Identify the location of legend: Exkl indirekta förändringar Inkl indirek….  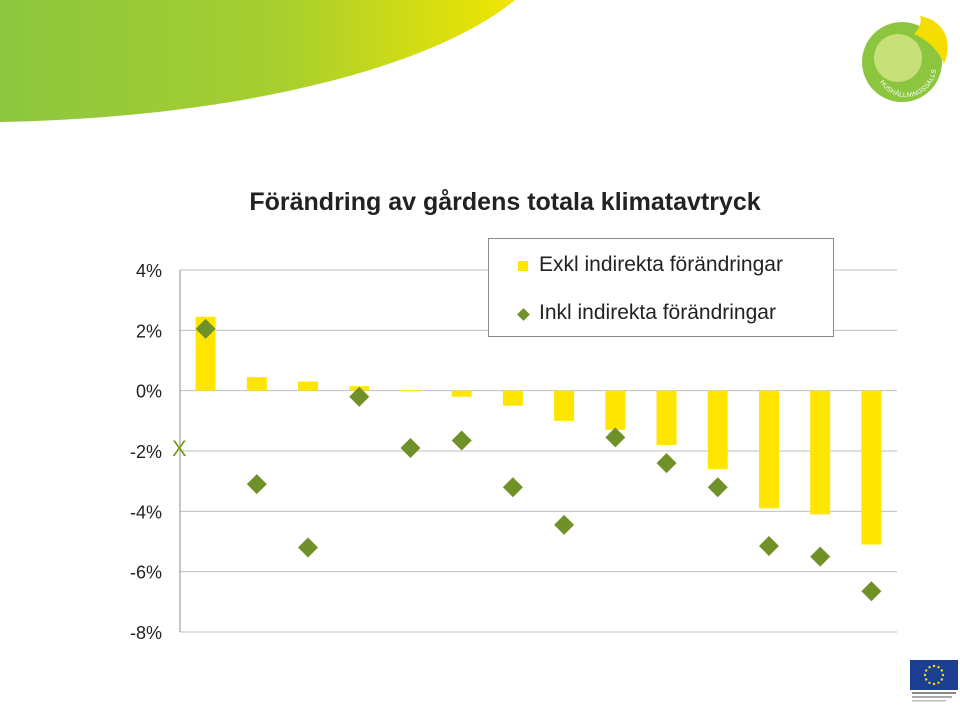
(661, 287).